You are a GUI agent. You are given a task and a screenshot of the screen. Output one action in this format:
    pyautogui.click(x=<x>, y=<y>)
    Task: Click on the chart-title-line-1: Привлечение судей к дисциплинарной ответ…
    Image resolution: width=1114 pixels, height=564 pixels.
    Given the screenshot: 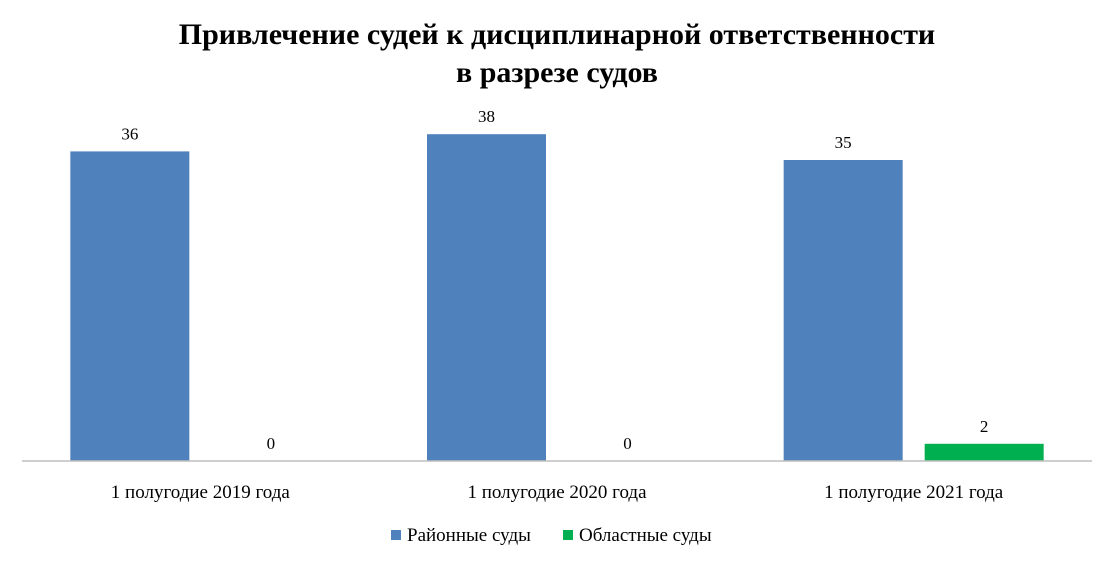 What is the action you would take?
    pyautogui.click(x=557, y=34)
    